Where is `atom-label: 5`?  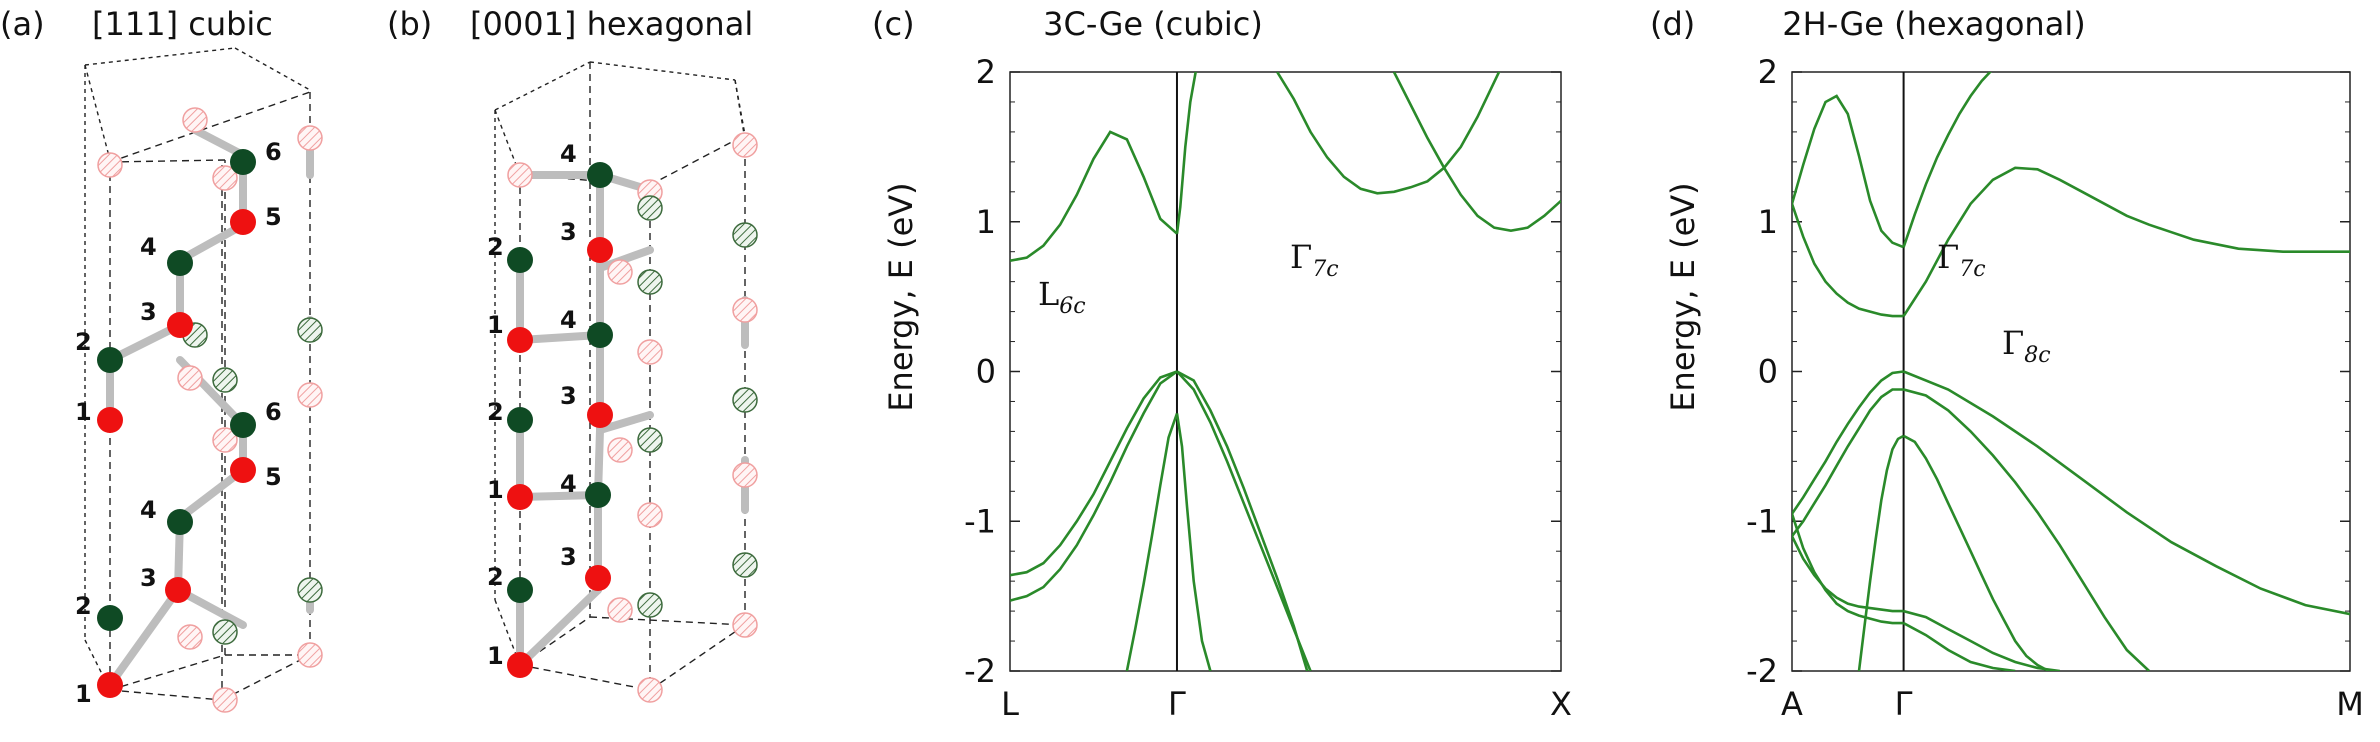
atom-label: 5 is located at coordinates (273, 477).